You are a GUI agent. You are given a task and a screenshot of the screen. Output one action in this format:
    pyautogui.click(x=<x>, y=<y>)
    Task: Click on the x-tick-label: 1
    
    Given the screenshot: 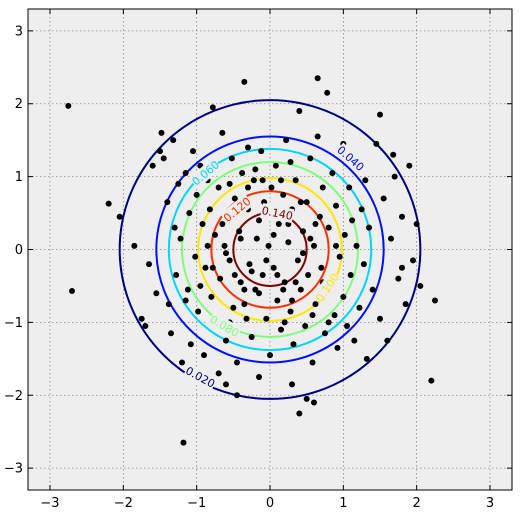 What is the action you would take?
    pyautogui.click(x=343, y=503)
    